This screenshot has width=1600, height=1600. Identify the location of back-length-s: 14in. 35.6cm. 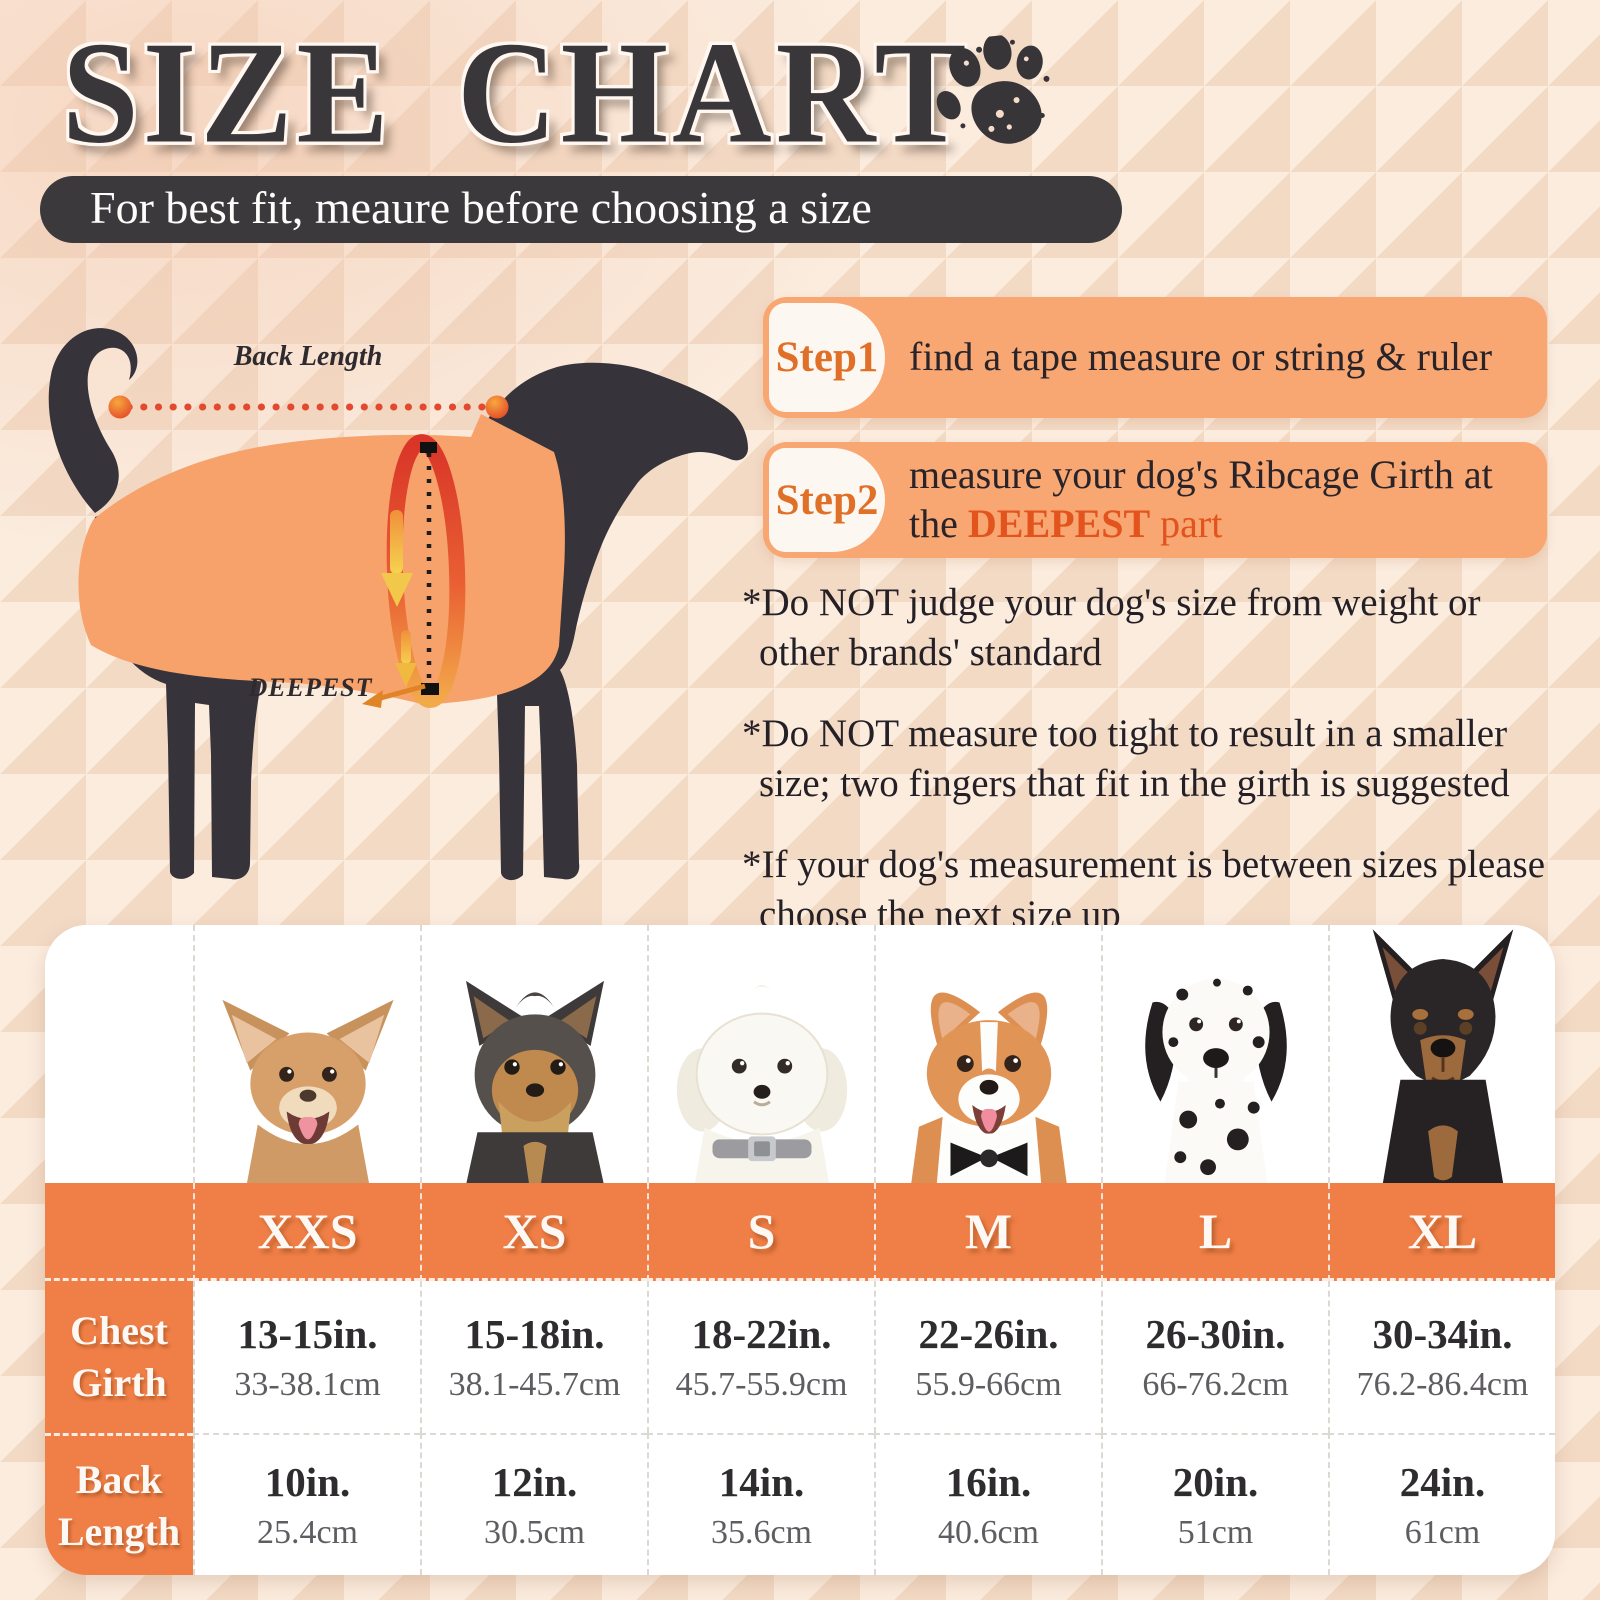
(760, 1504).